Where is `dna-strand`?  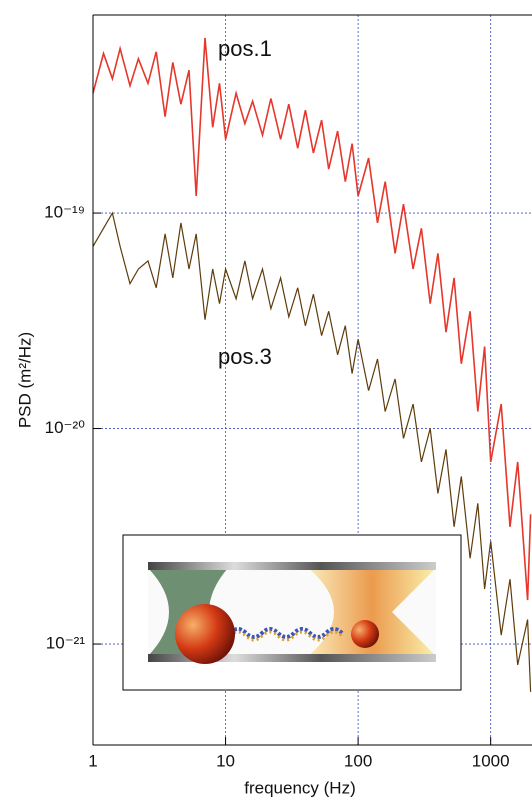
dna-strand is located at coordinates (286, 633).